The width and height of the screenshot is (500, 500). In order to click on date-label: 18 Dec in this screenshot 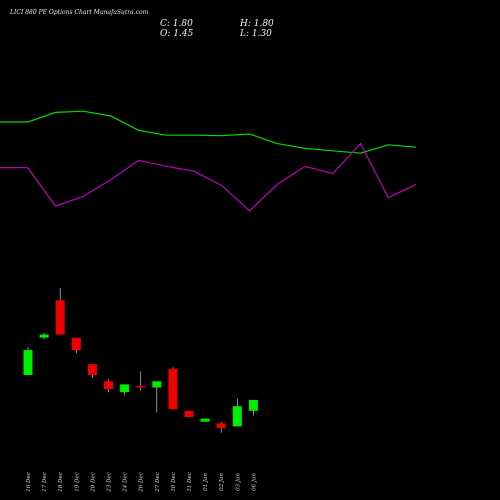, I will do `click(61, 482)`.